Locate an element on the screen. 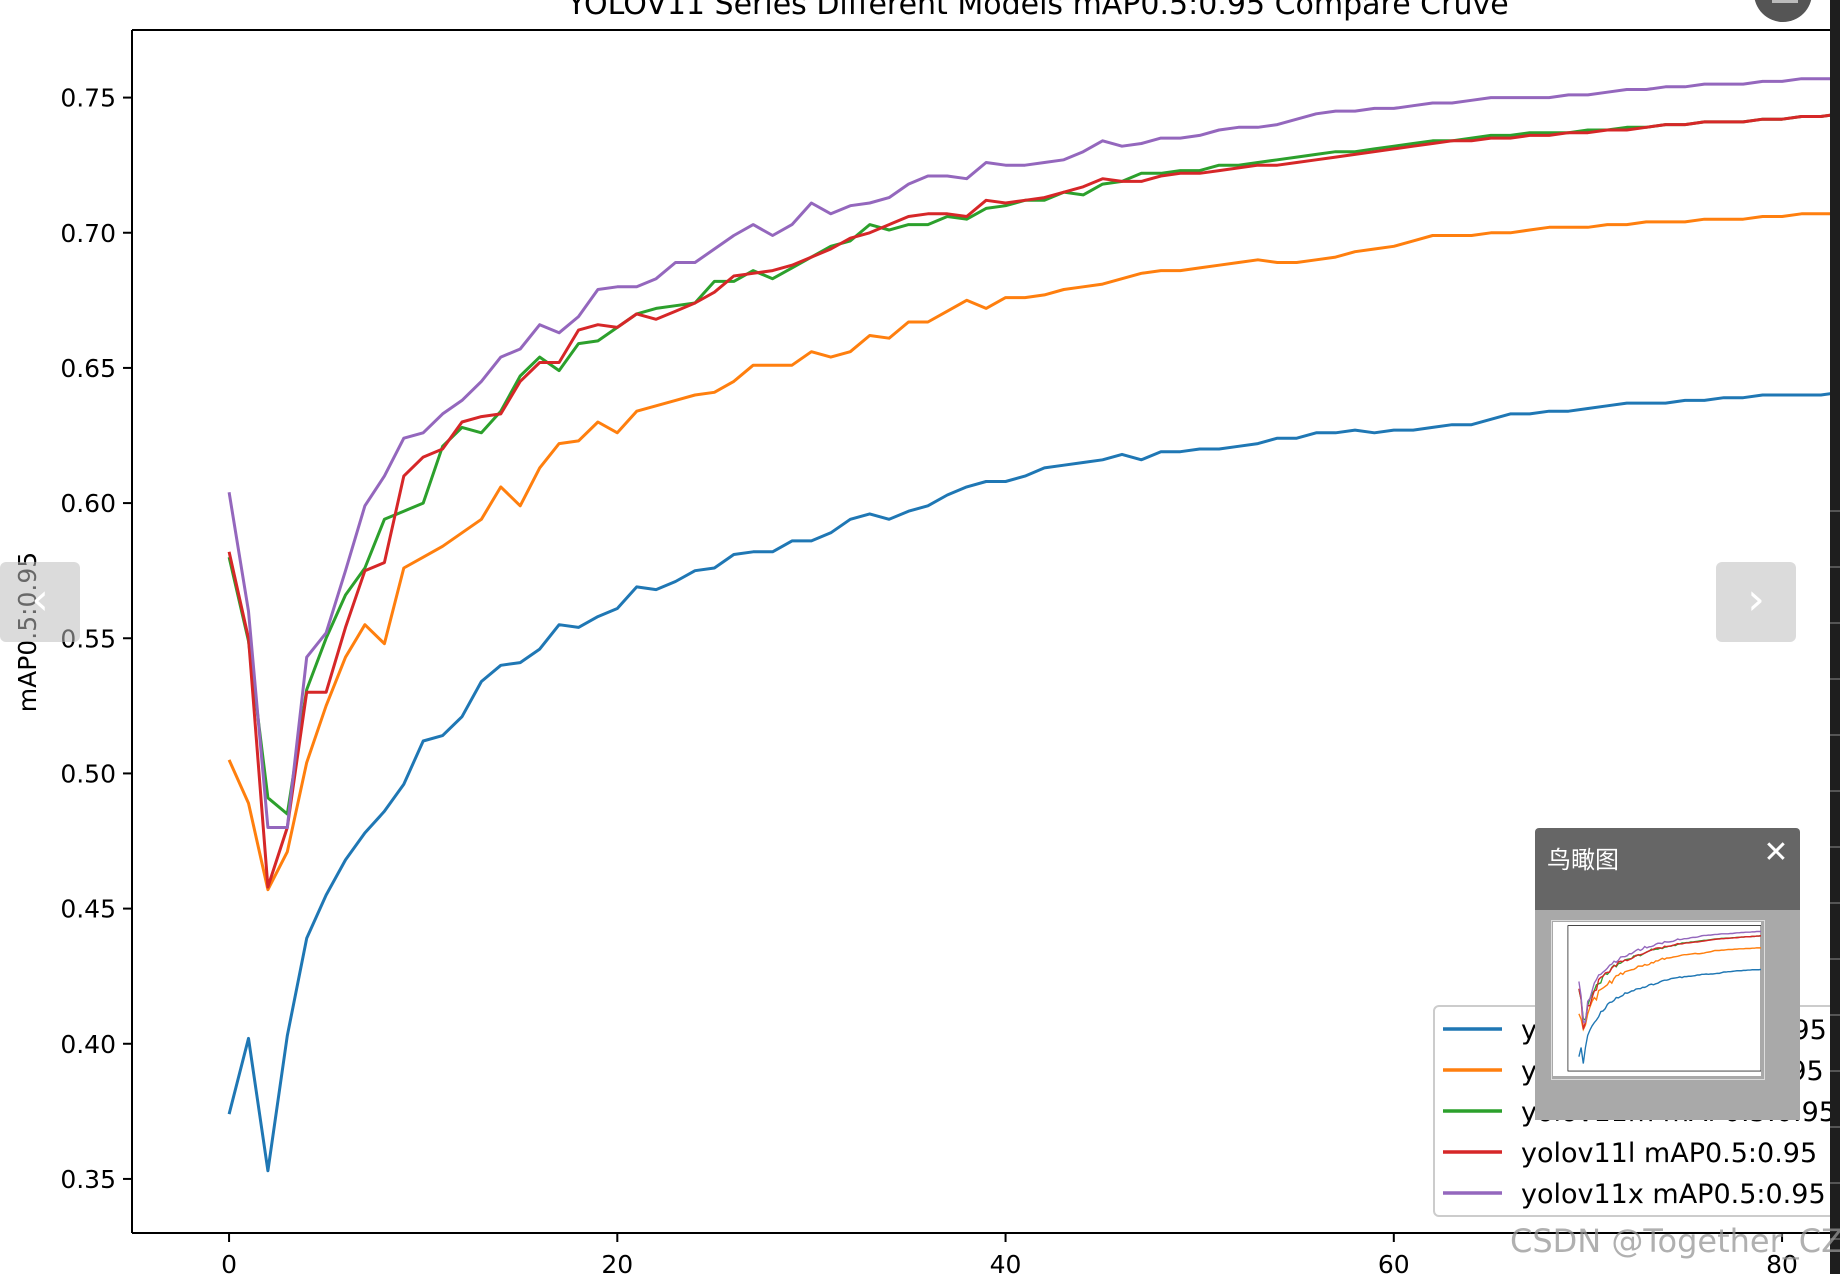 The height and width of the screenshot is (1274, 1840). overview-body is located at coordinates (1667, 1015).